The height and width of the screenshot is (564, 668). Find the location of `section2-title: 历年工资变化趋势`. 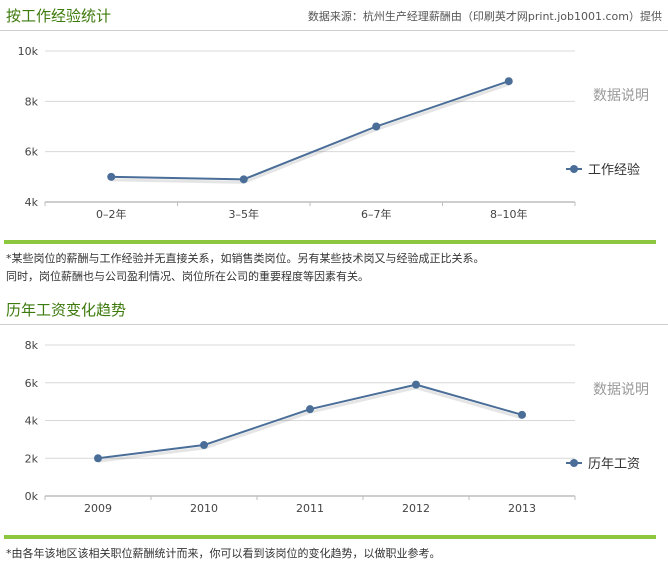

section2-title: 历年工资变化趋势 is located at coordinates (66, 310).